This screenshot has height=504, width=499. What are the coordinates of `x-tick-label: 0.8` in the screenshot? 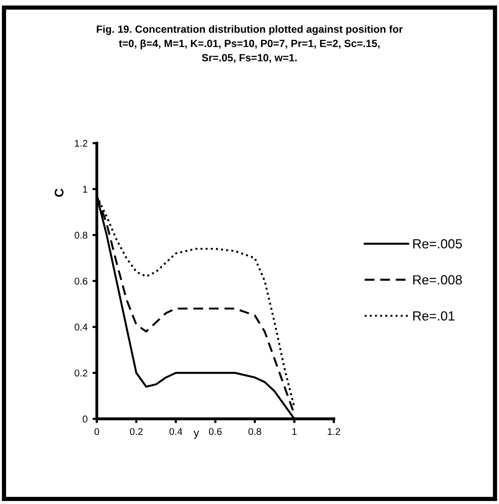 It's located at (255, 431).